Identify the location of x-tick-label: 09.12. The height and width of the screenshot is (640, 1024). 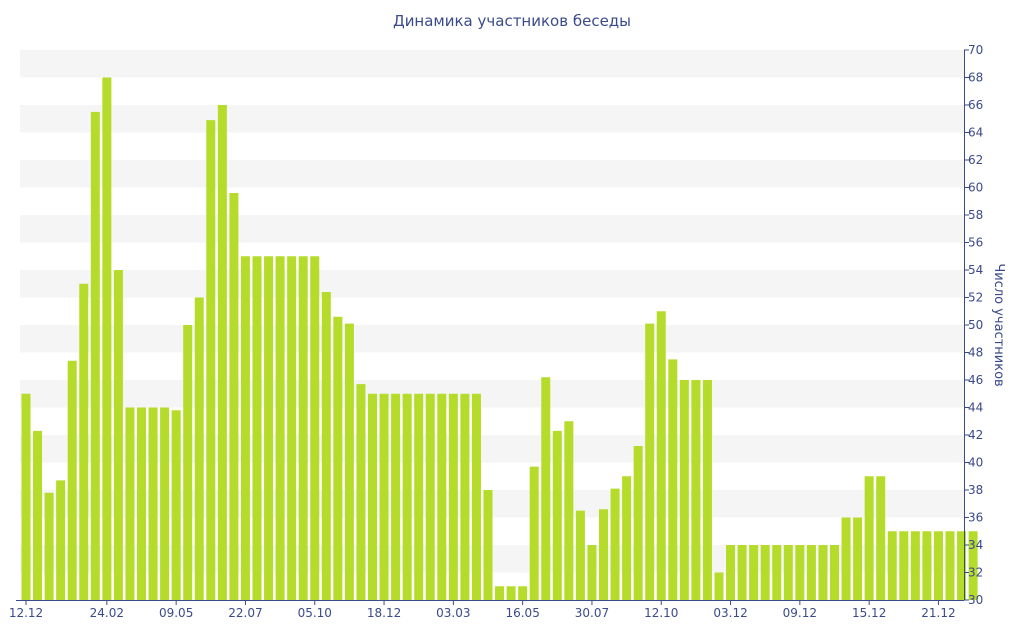
(800, 613).